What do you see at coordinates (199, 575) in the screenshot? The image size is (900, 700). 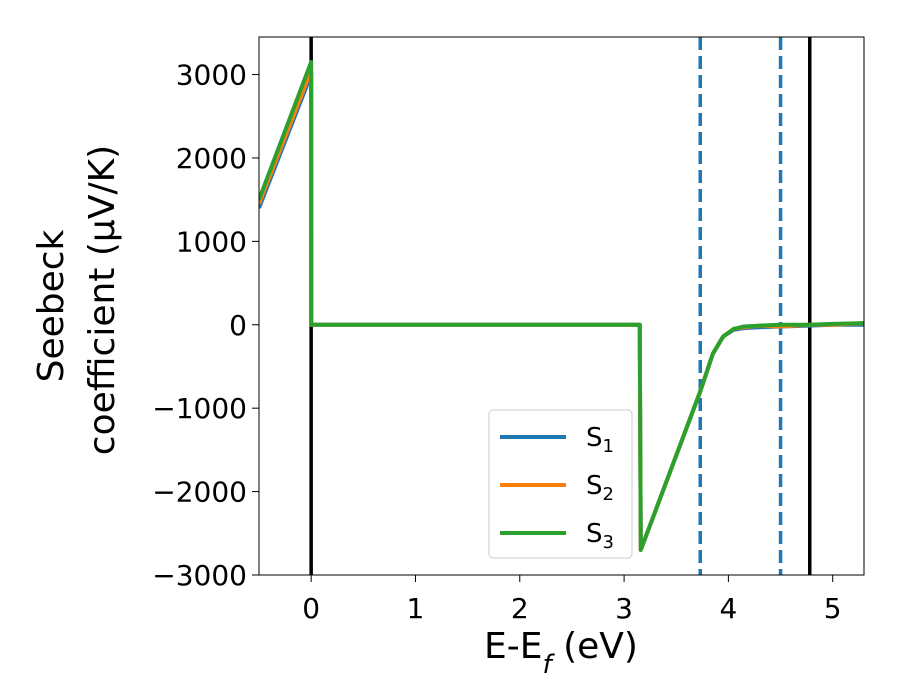 I see `y-tick-label: −3000` at bounding box center [199, 575].